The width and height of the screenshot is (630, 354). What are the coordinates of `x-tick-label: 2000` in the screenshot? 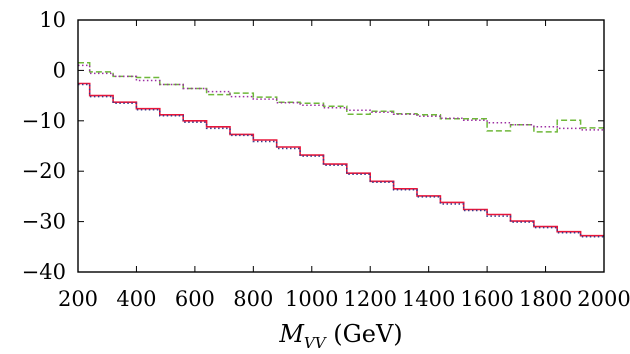 It's located at (603, 299).